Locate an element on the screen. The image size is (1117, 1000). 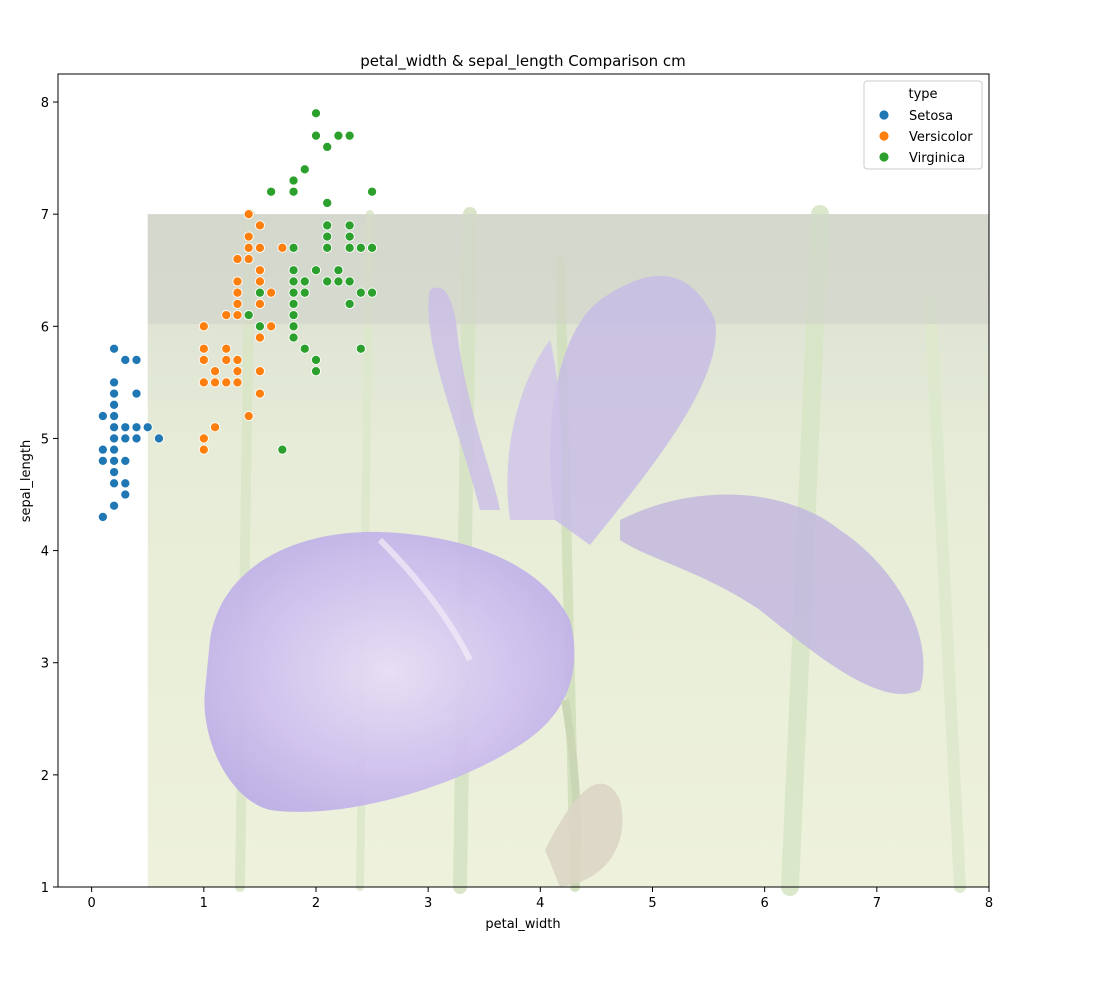
x-tick-label: 6 is located at coordinates (765, 903).